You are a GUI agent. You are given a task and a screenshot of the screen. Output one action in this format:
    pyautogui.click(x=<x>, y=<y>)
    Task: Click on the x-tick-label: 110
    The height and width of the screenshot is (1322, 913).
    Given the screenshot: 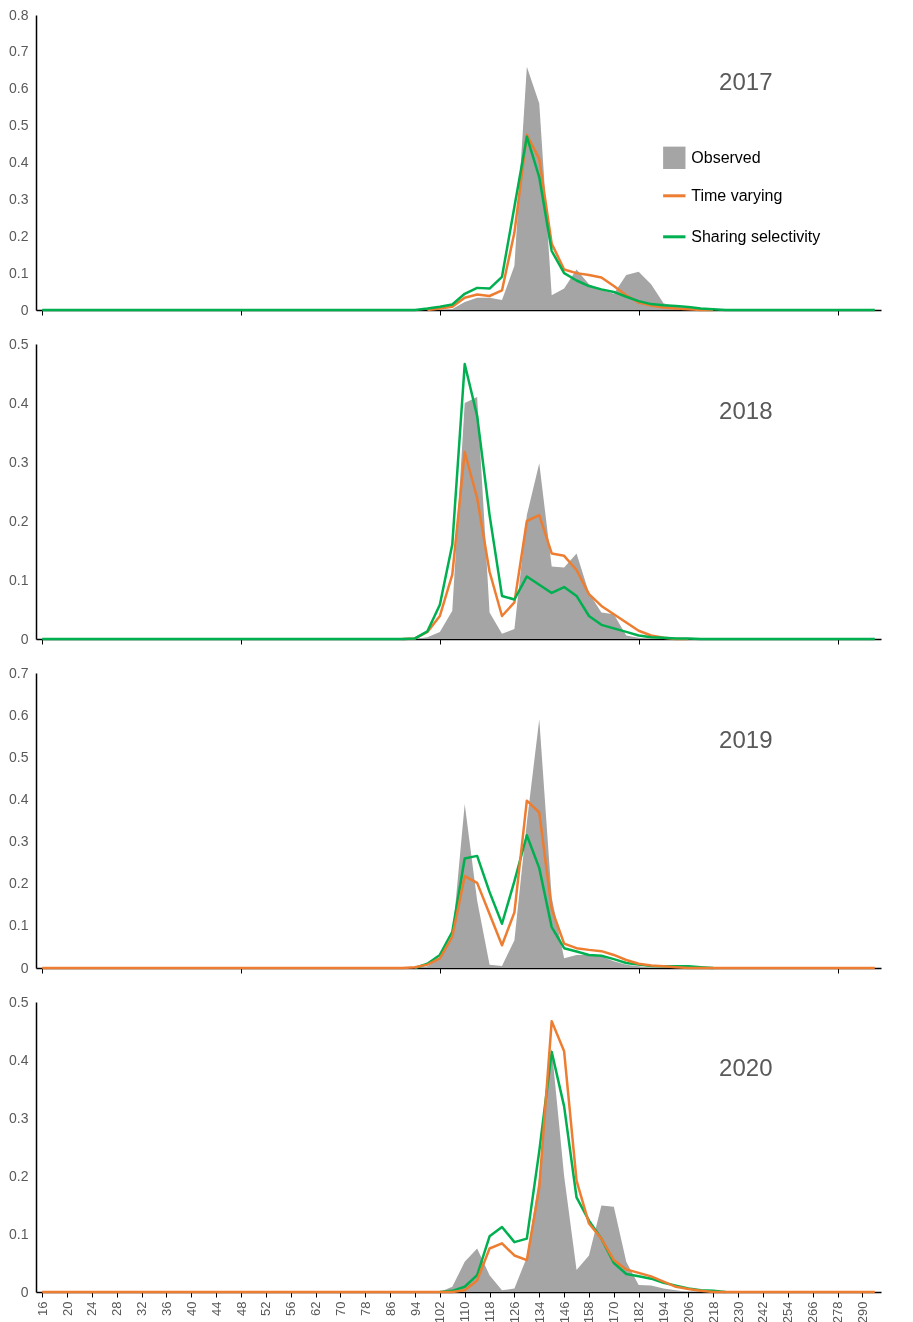 What is the action you would take?
    pyautogui.click(x=465, y=1311)
    